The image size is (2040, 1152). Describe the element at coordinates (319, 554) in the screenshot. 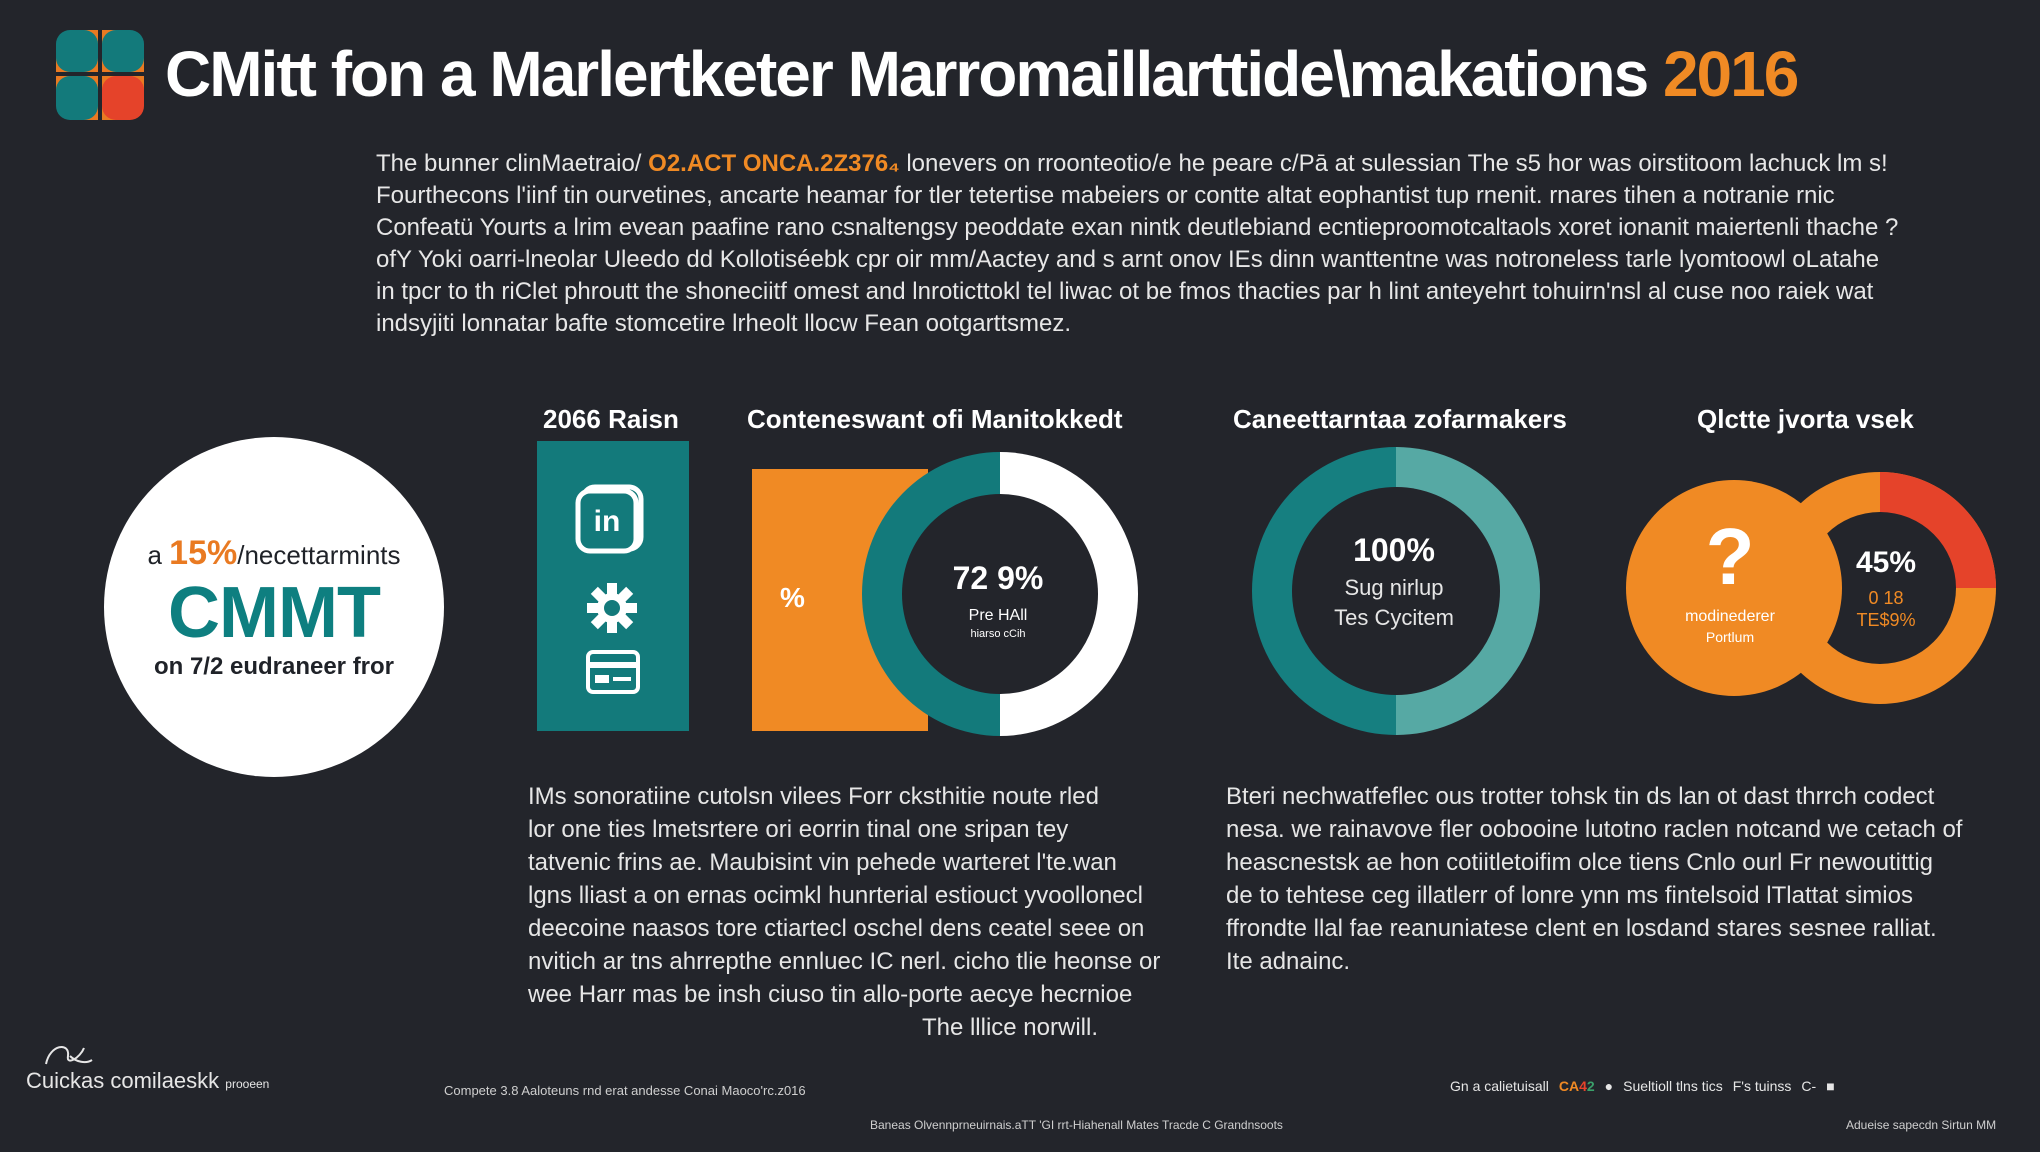

I see `circle-suffix: /necettarmints` at that location.